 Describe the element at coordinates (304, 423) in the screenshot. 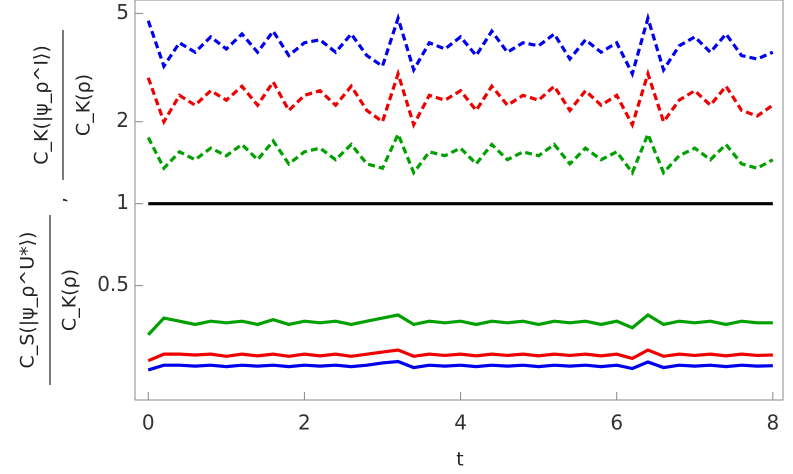

I see `x-tick-label: 2` at that location.